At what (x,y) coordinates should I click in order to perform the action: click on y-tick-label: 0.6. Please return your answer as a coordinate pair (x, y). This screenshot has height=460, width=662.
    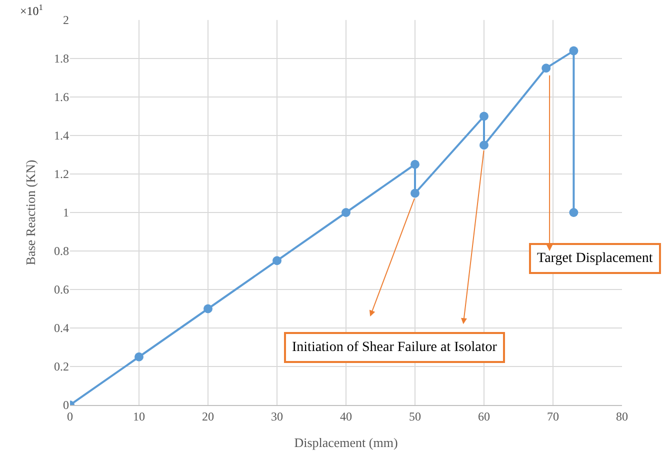
    Looking at the image, I should click on (61, 289).